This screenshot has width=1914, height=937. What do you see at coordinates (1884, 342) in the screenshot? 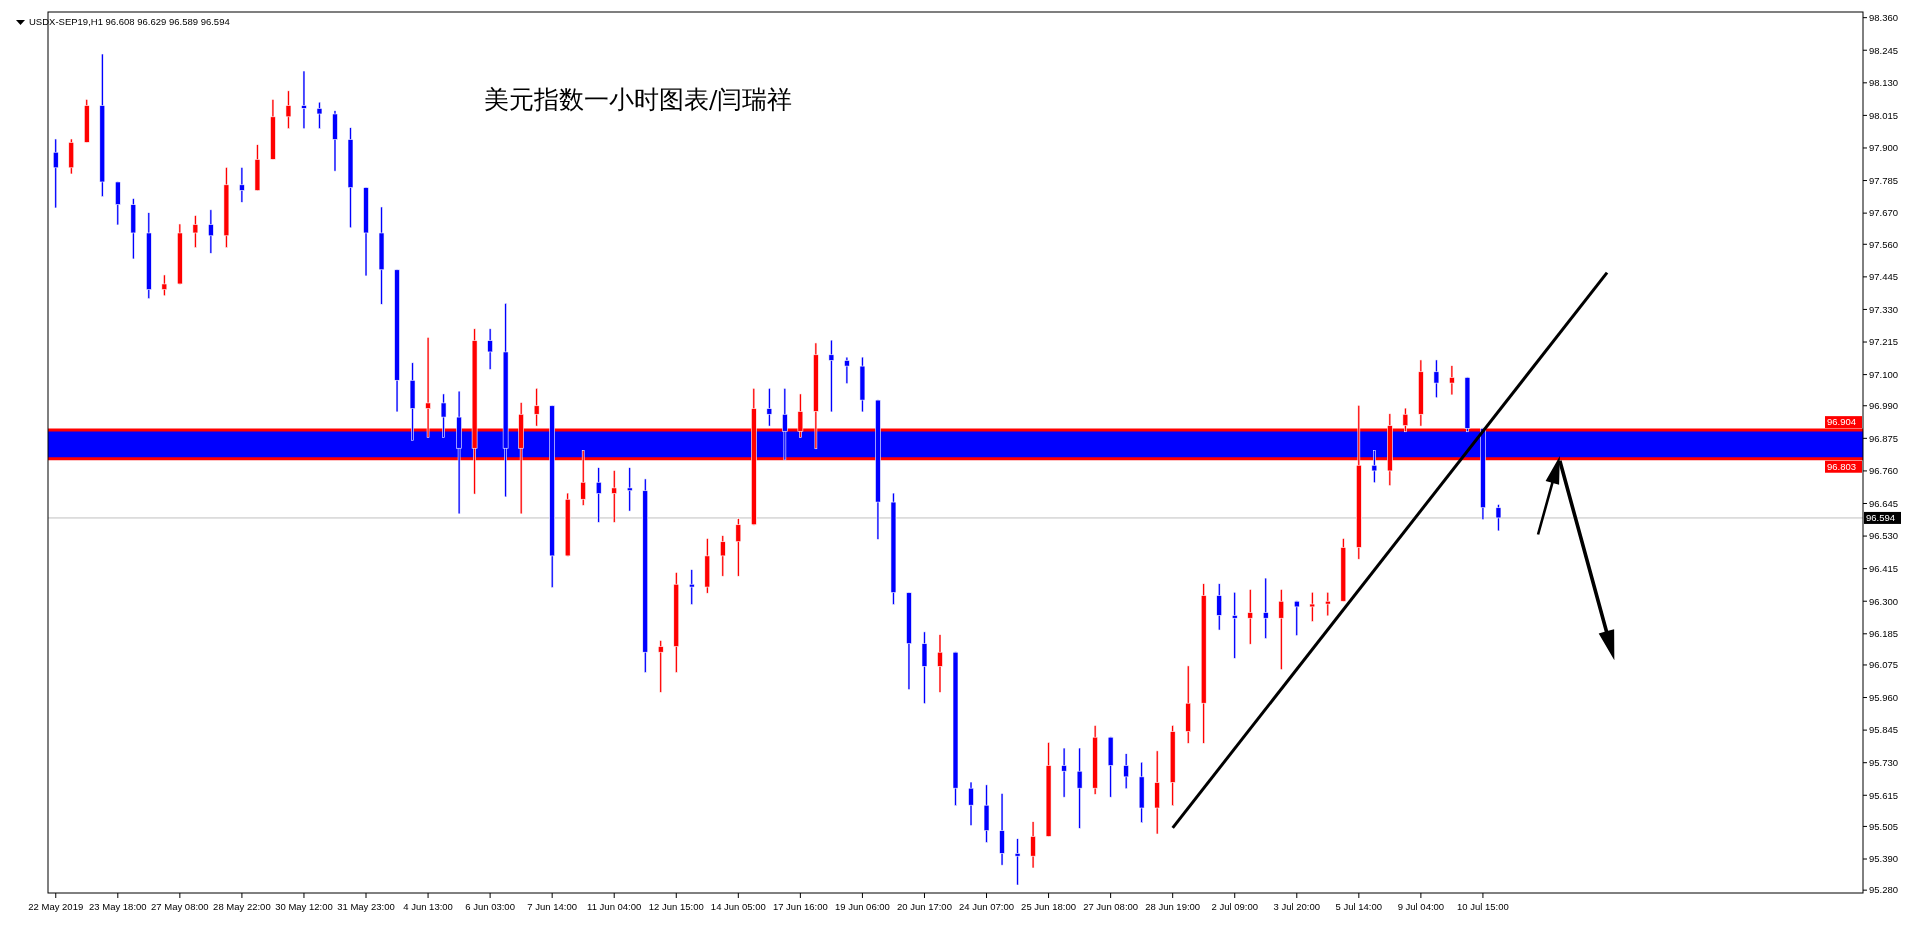
I see `y-tick-label: 97.215` at bounding box center [1884, 342].